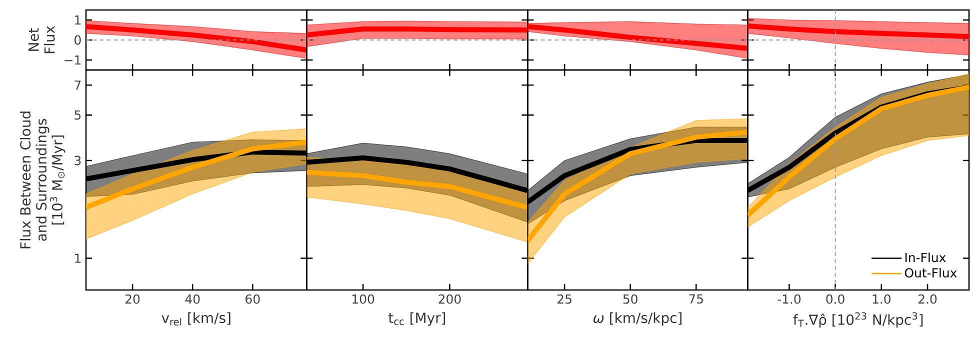 The image size is (980, 354). What do you see at coordinates (253, 299) in the screenshot?
I see `x-tick-label: 60` at bounding box center [253, 299].